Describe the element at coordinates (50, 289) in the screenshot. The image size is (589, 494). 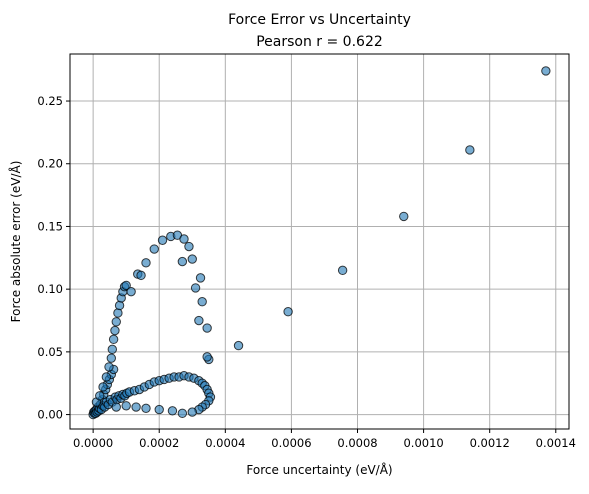
I see `y-tick-label: 0.10` at that location.